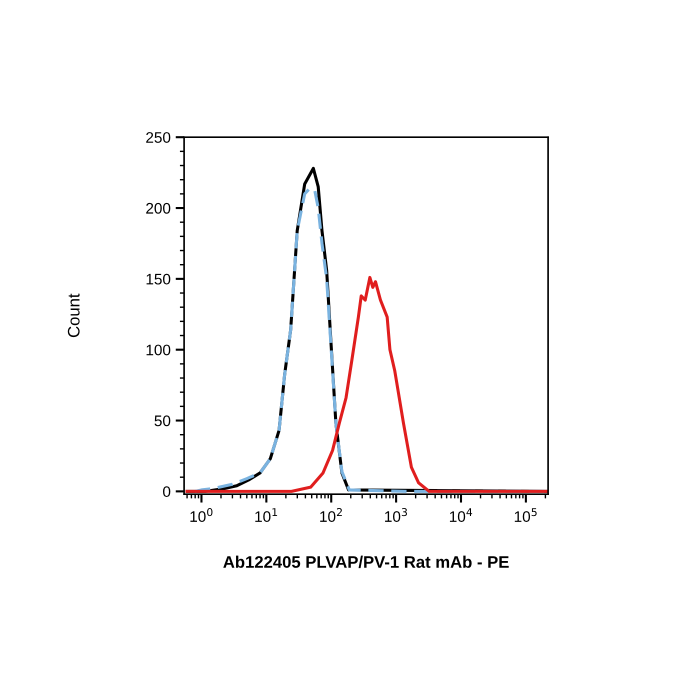 The image size is (700, 700). Describe the element at coordinates (74, 316) in the screenshot. I see `y-axis-title: Count` at that location.